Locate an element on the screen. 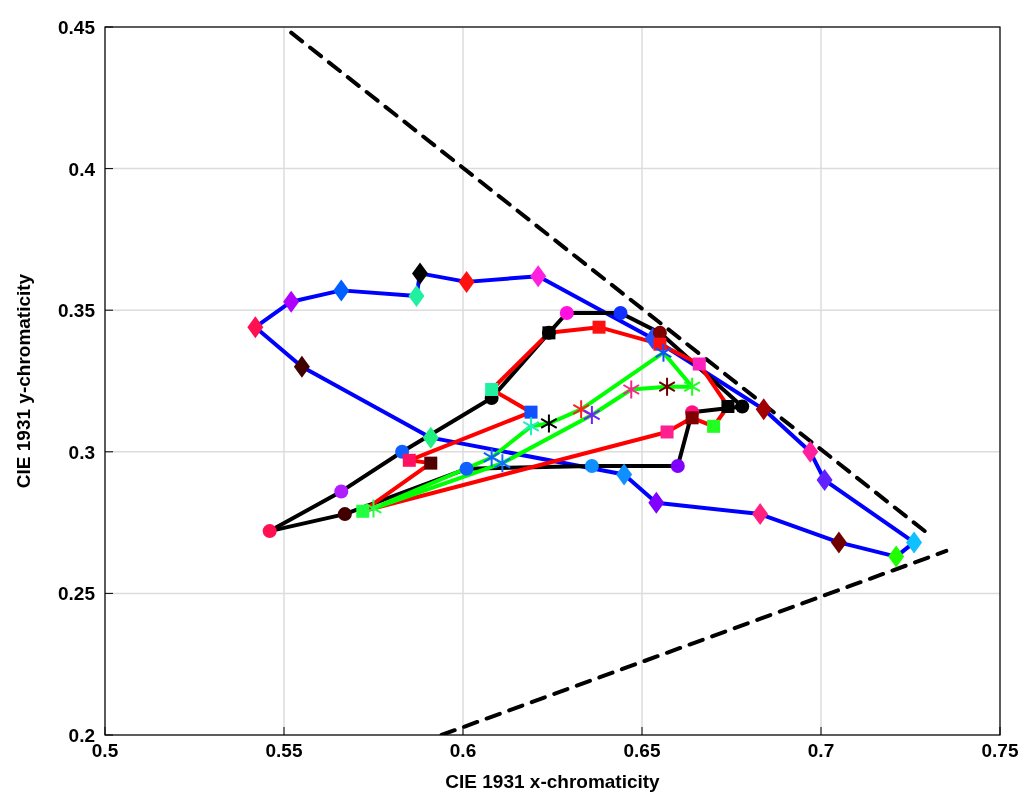 The height and width of the screenshot is (800, 1032). x-tick-label: 0.65 is located at coordinates (642, 750).